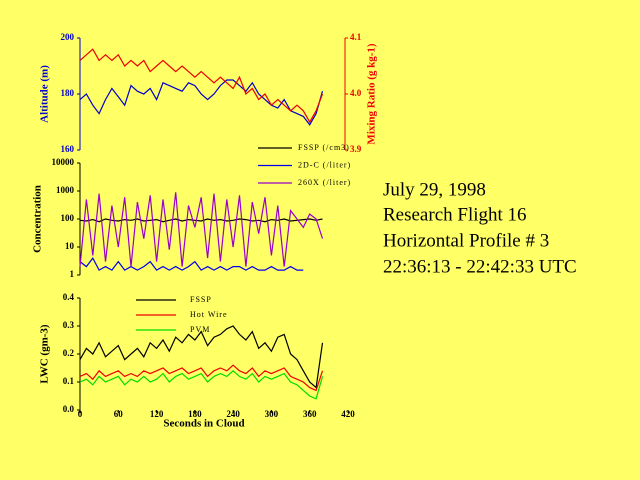  What do you see at coordinates (80, 414) in the screenshot?
I see `x-tick-label: 0` at bounding box center [80, 414].